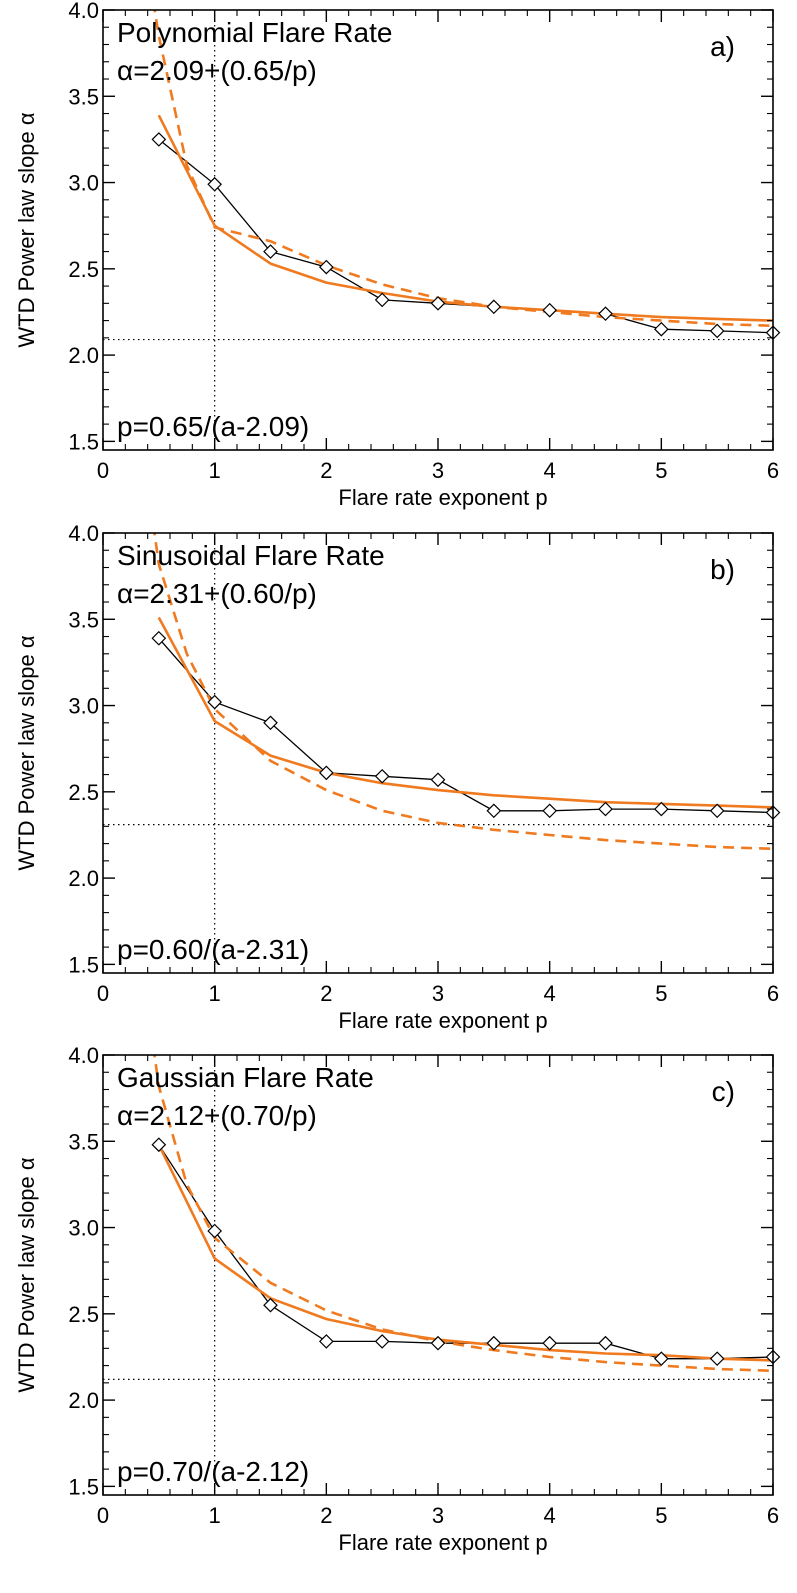  What do you see at coordinates (723, 1091) in the screenshot?
I see `panel-label: c)` at bounding box center [723, 1091].